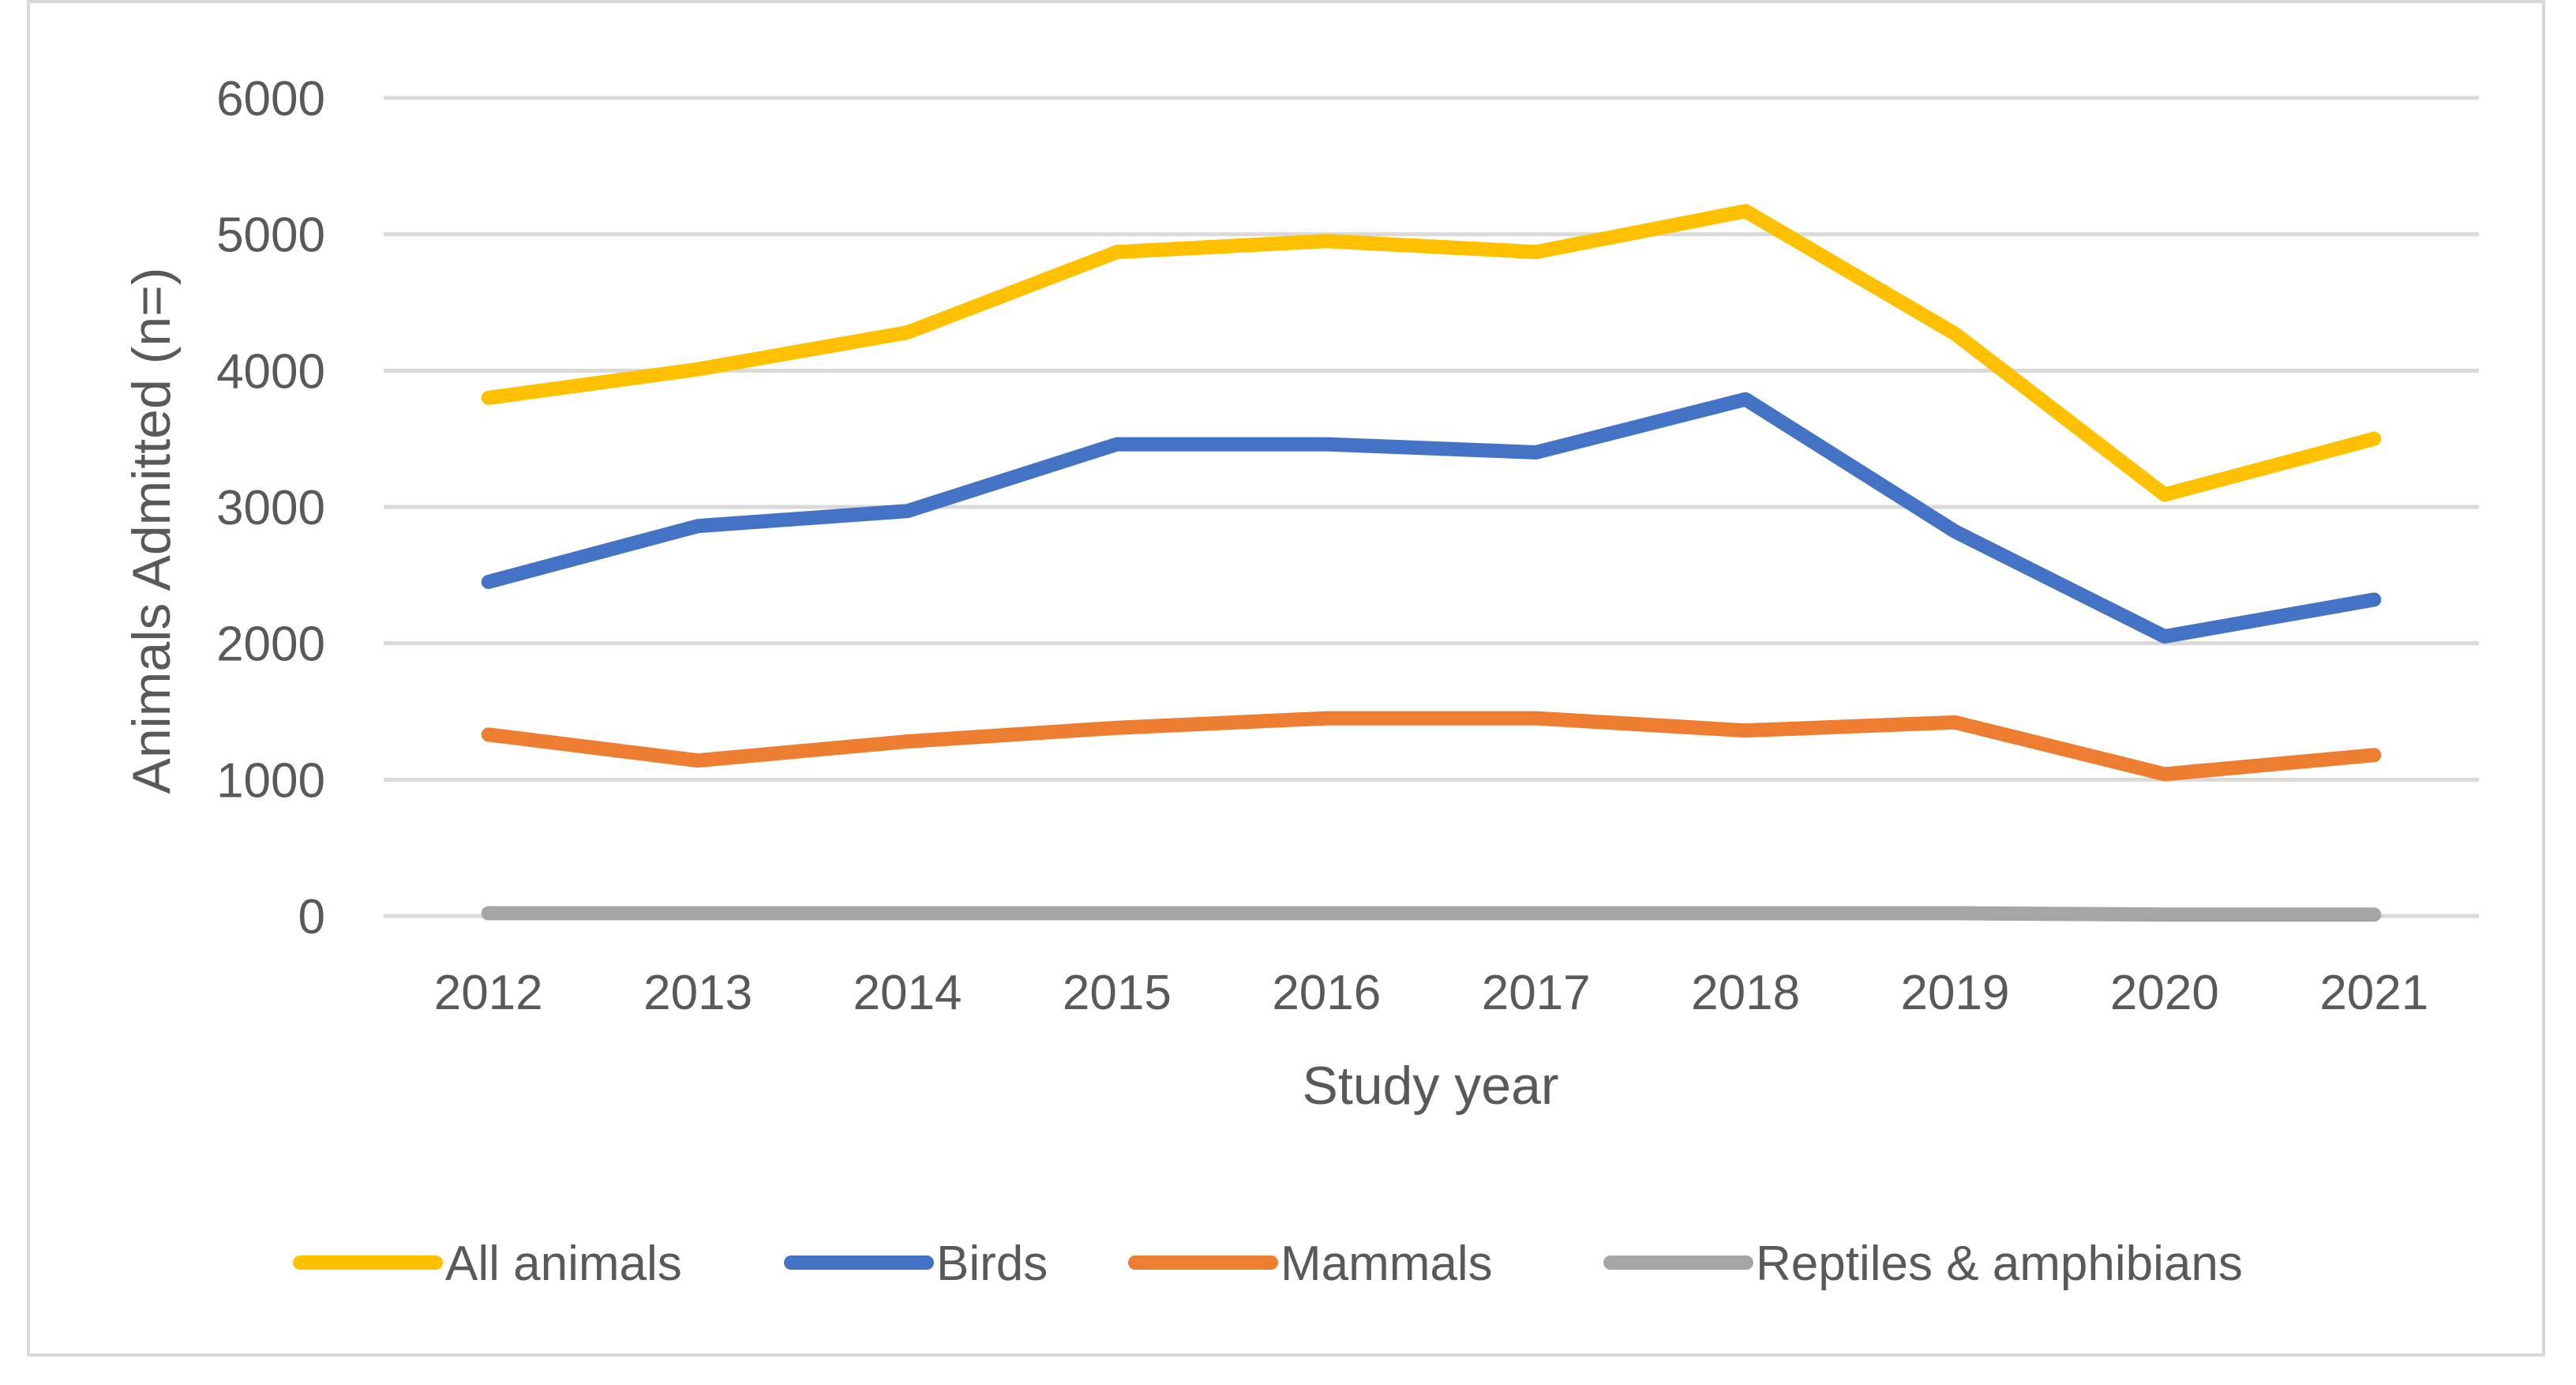 The height and width of the screenshot is (1385, 2576). What do you see at coordinates (311, 917) in the screenshot?
I see `y-tick-label: 0` at bounding box center [311, 917].